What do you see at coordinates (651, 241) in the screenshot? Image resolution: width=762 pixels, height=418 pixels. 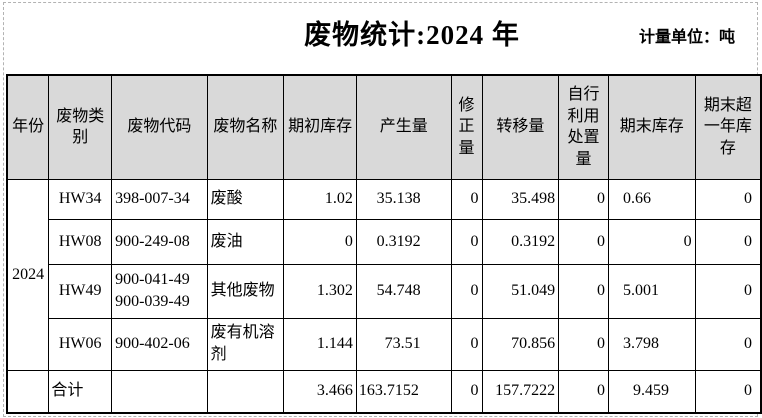 I see `cell-r2-closing: 0` at bounding box center [651, 241].